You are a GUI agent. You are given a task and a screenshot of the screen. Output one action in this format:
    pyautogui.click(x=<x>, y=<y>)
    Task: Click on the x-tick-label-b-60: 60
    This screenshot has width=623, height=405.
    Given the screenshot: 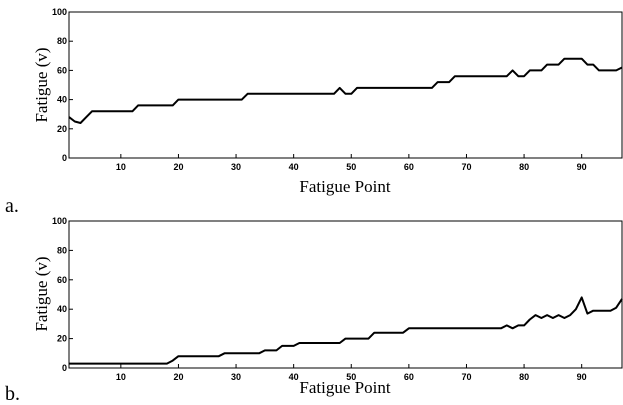 What is the action you would take?
    pyautogui.click(x=409, y=377)
    